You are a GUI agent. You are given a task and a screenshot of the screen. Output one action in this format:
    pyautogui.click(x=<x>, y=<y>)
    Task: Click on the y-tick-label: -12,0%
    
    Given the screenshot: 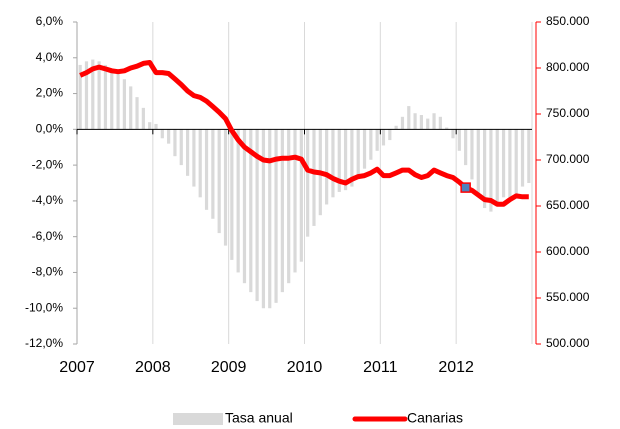 What is the action you would take?
    pyautogui.click(x=44, y=343)
    